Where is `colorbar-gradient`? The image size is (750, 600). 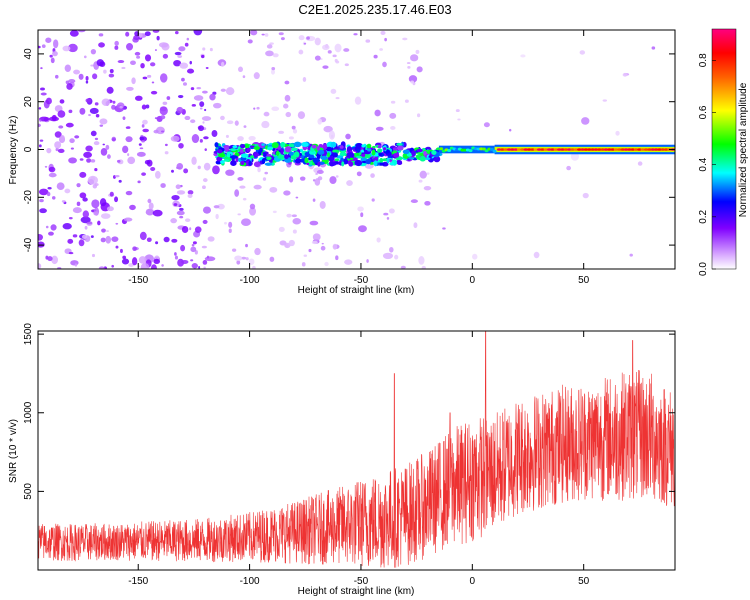
colorbar-gradient is located at coordinates (724, 149).